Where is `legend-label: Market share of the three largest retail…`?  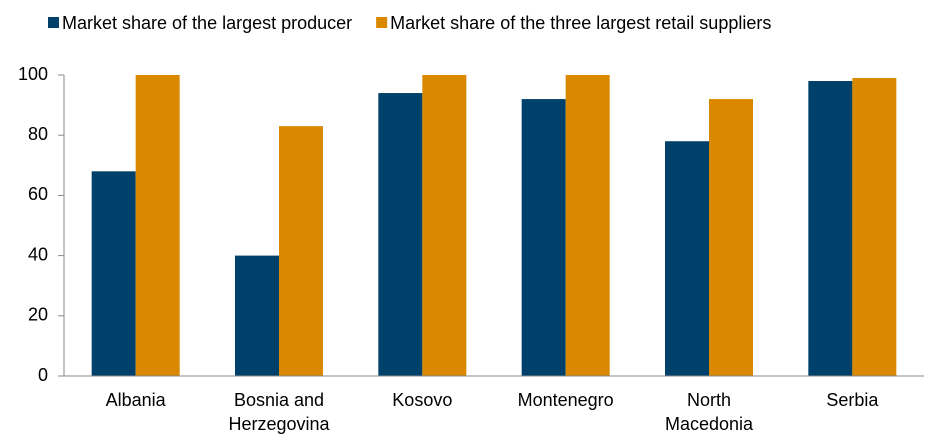 legend-label: Market share of the three largest retail… is located at coordinates (580, 23).